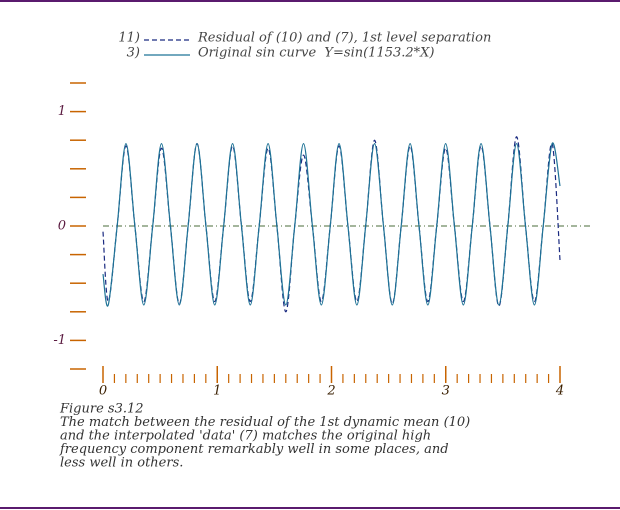 The image size is (620, 510). Describe the element at coordinates (62, 111) in the screenshot. I see `y-tick-label: 1` at that location.